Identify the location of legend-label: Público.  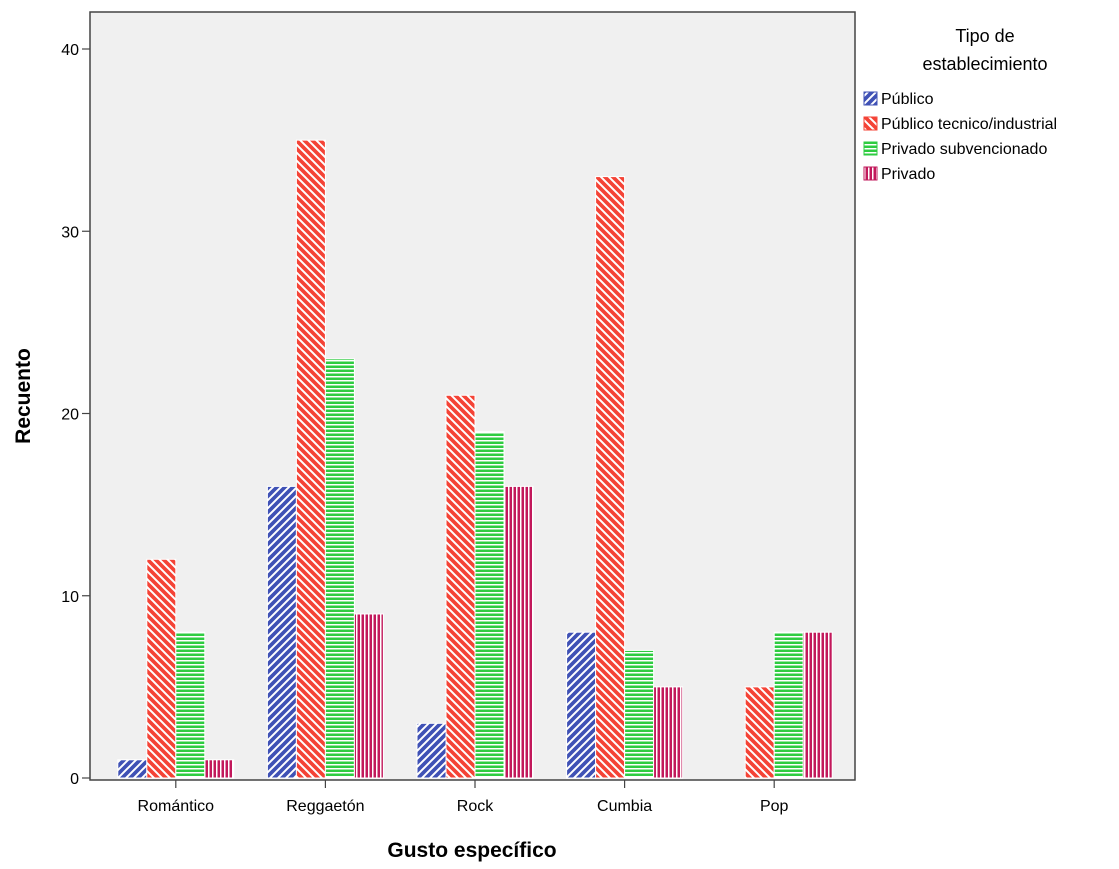
(907, 99).